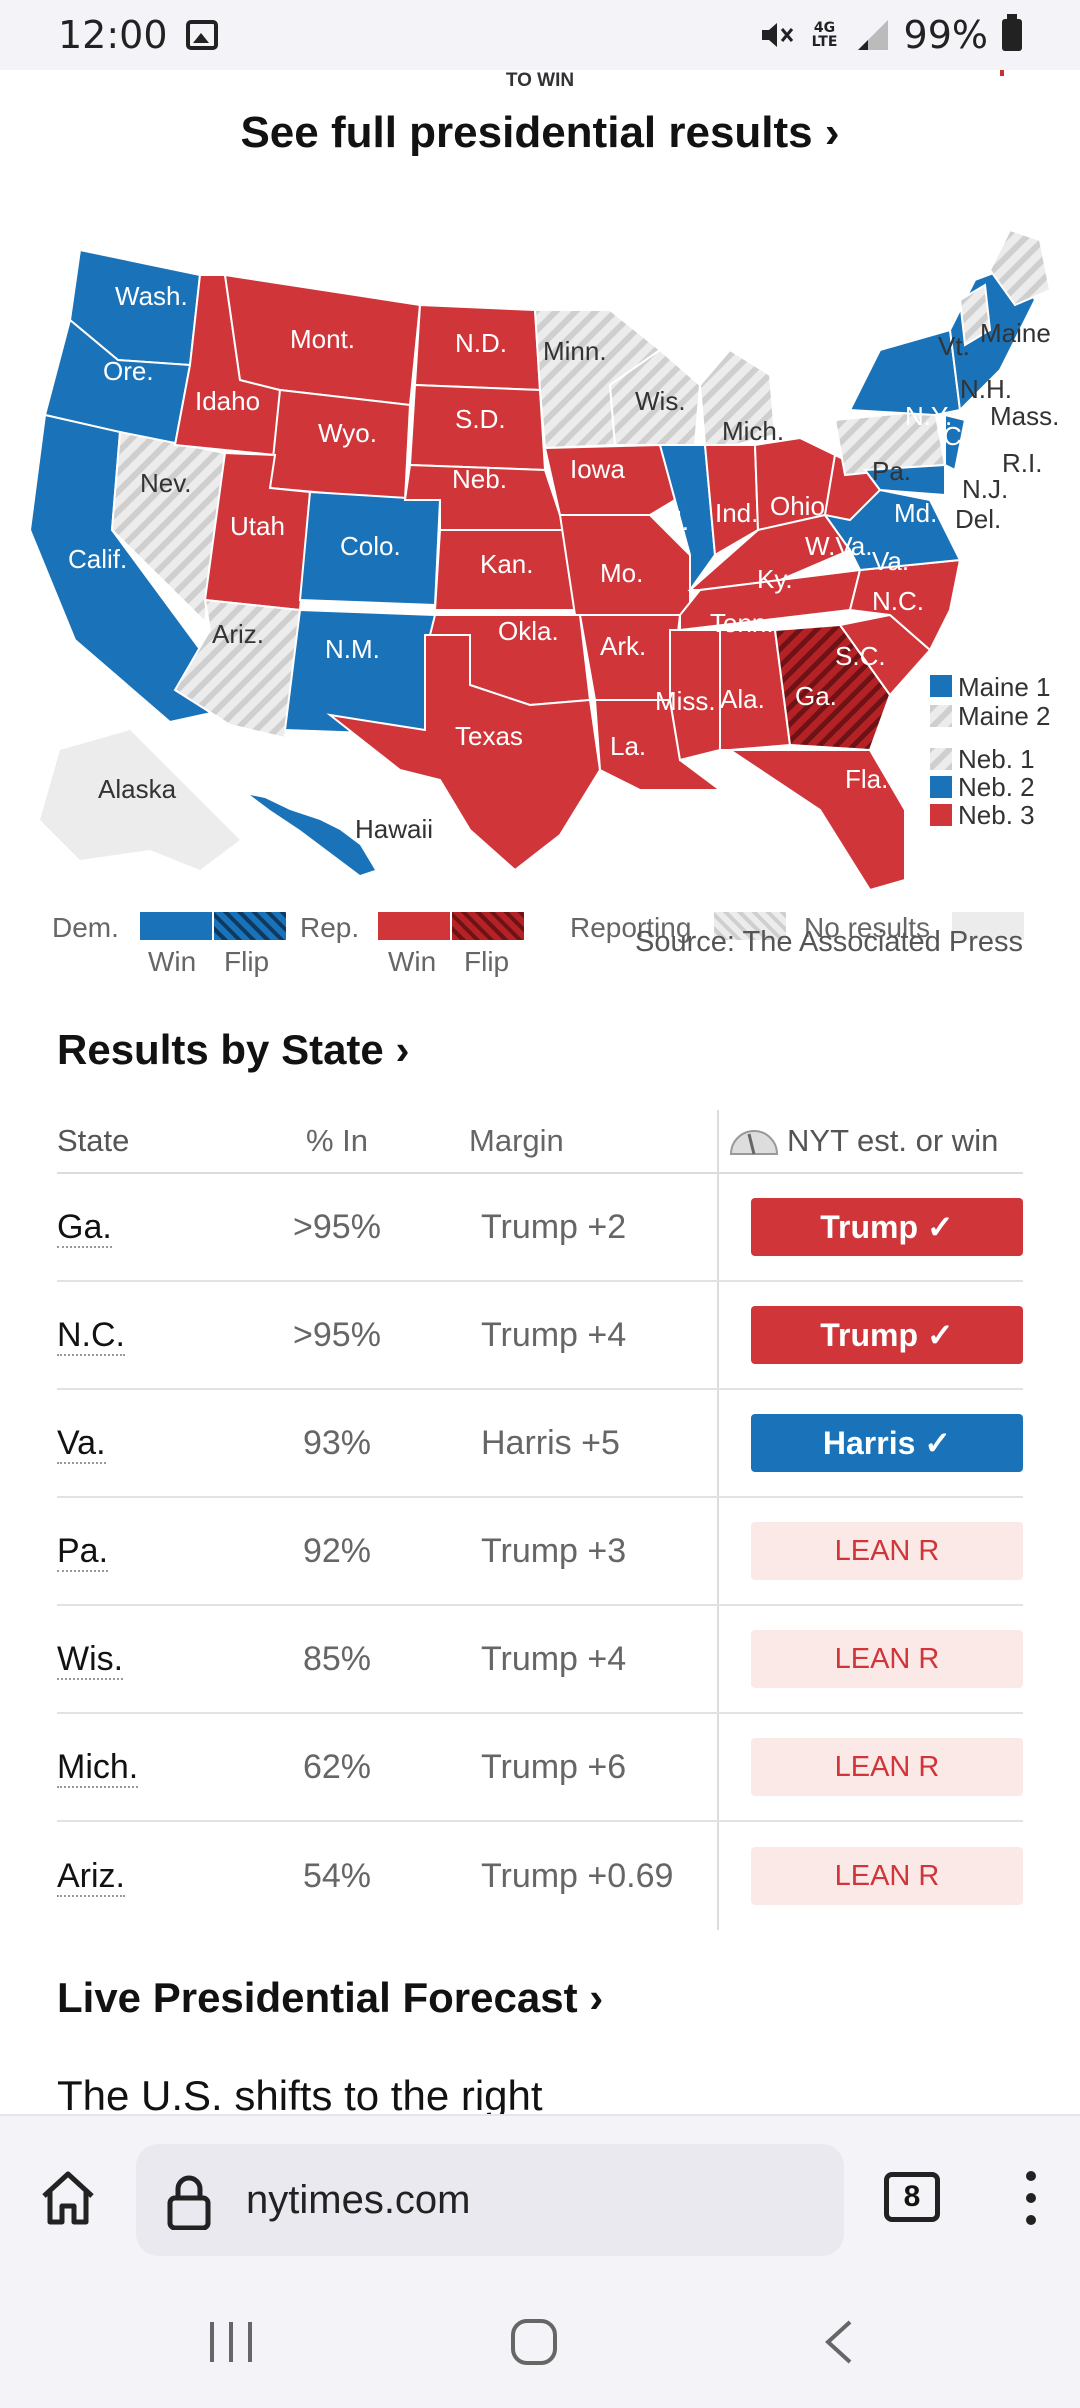 This screenshot has height=2408, width=1080. What do you see at coordinates (540, 132) in the screenshot?
I see `full-results-link: See full presidential results ›` at bounding box center [540, 132].